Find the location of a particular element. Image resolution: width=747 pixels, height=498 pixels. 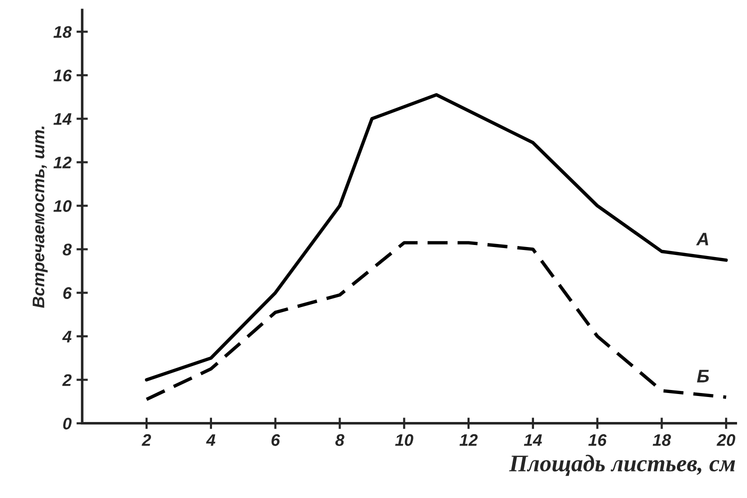

x-tick-label: 12 is located at coordinates (469, 440).